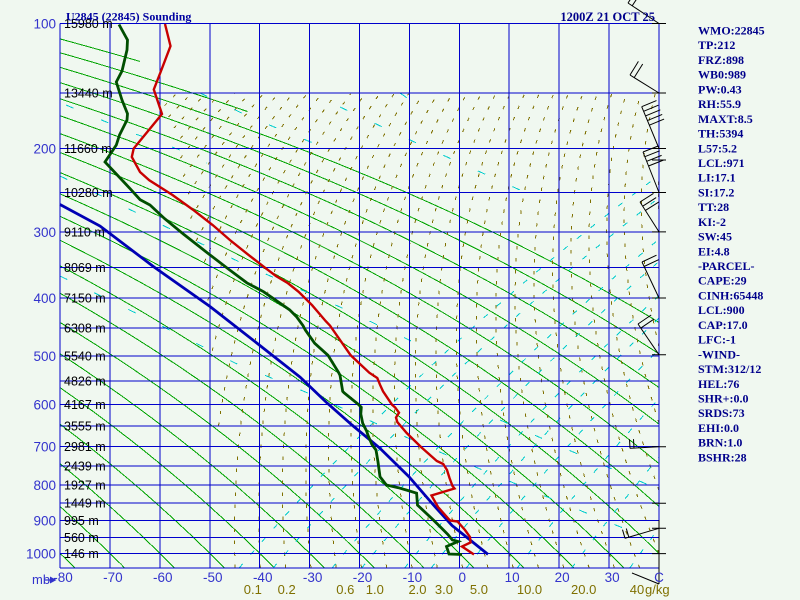  Describe the element at coordinates (253, 589) in the screenshot. I see `svg-text: 0.1` at that location.